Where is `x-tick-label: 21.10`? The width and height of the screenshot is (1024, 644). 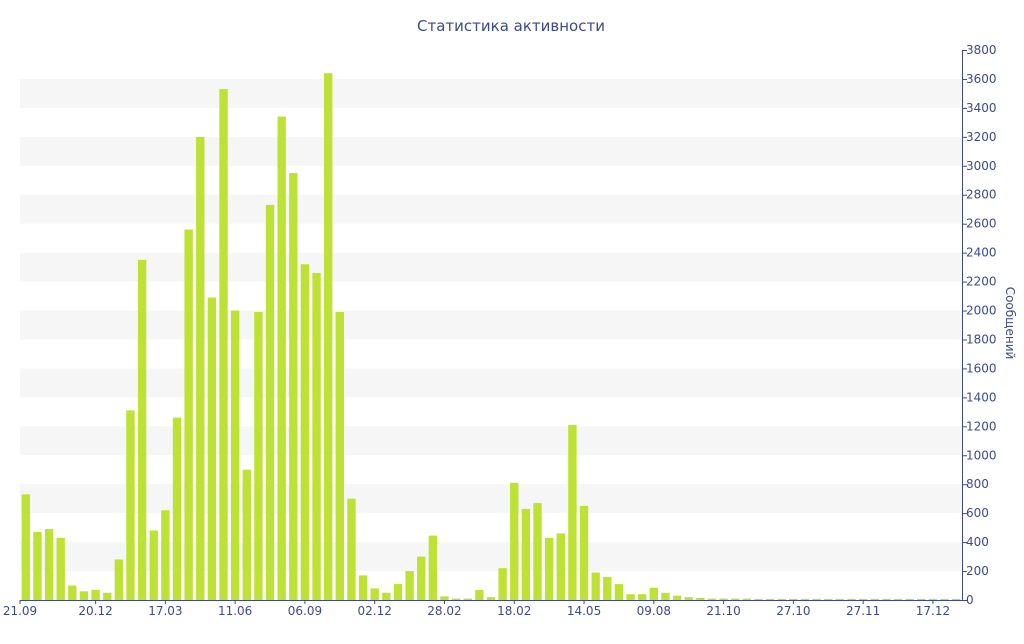 x-tick-label: 21.10 is located at coordinates (723, 611).